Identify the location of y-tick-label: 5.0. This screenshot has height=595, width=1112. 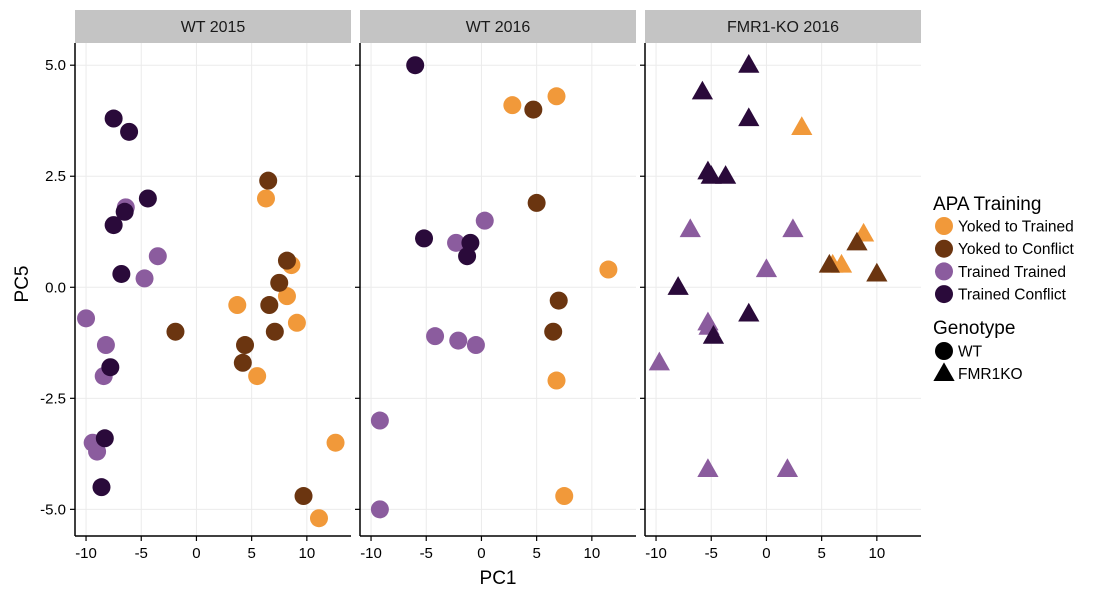
(55, 65).